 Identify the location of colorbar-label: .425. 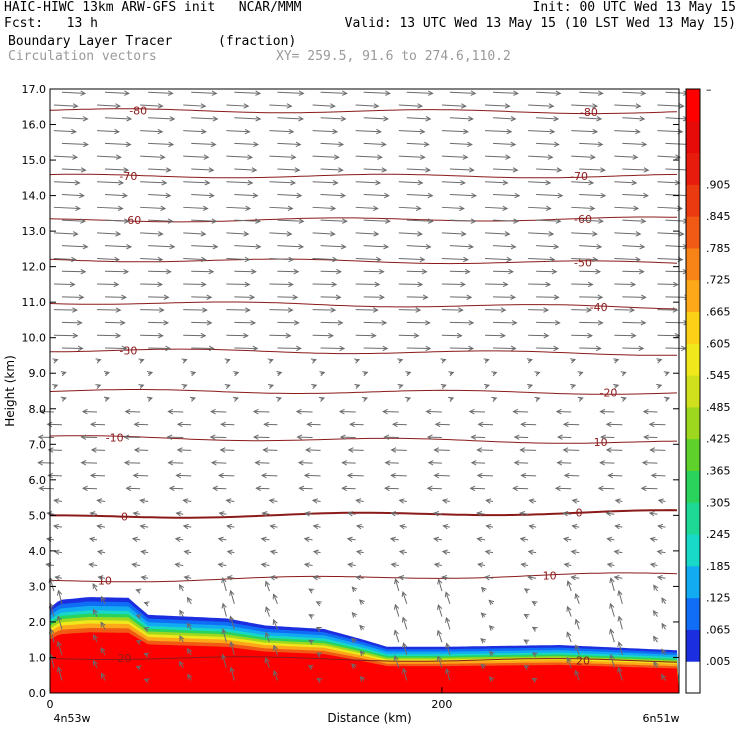
(718, 439).